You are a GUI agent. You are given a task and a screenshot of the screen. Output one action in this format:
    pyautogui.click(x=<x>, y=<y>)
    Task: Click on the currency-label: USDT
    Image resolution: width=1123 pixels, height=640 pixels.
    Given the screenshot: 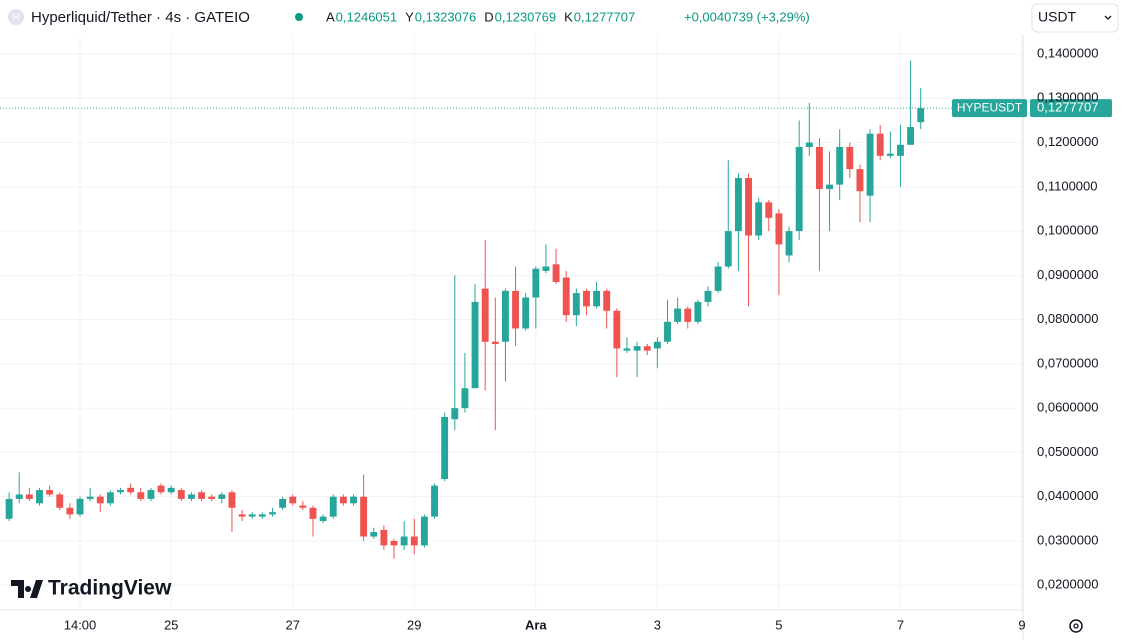 What is the action you would take?
    pyautogui.click(x=1057, y=17)
    